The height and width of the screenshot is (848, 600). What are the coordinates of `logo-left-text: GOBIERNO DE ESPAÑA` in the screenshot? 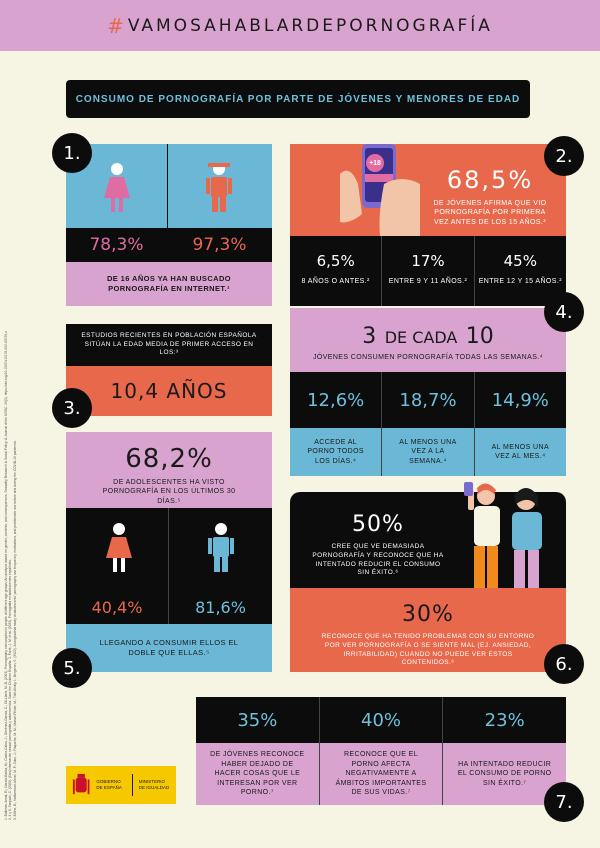 It's located at (109, 784).